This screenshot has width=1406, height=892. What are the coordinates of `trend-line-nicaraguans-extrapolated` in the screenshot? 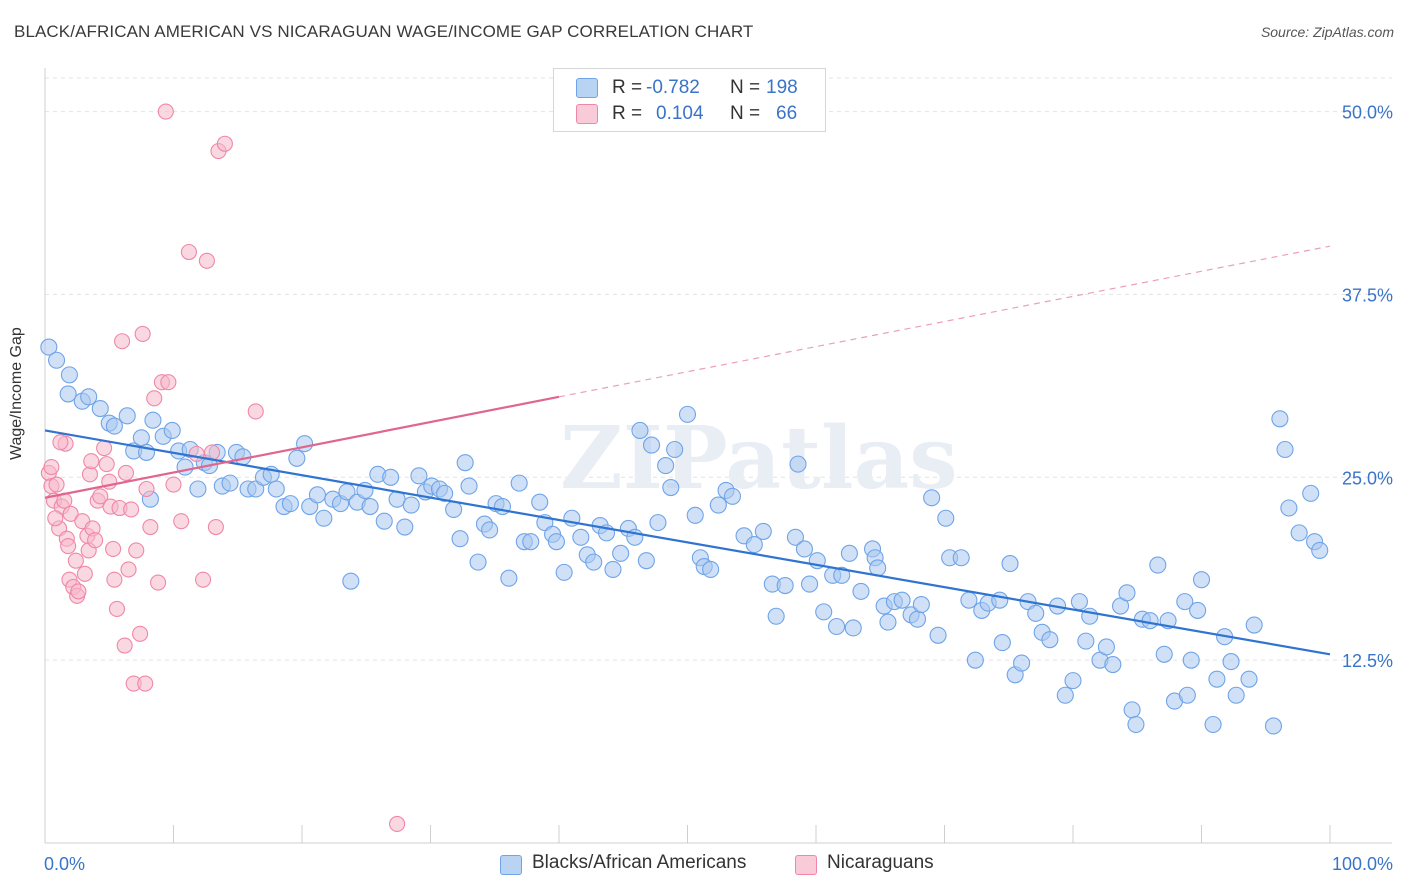 It's located at (944, 321).